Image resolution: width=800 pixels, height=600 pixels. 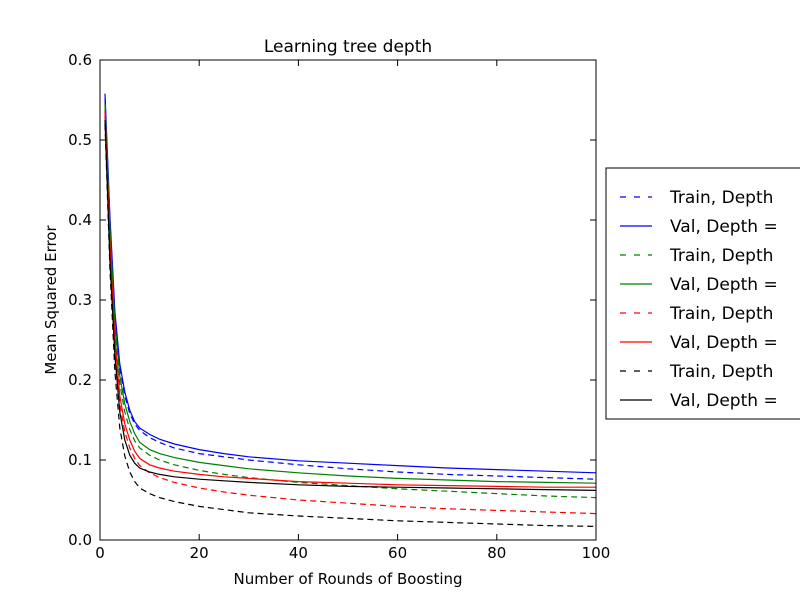 I want to click on y-tick-label: 0.2, so click(x=80, y=380).